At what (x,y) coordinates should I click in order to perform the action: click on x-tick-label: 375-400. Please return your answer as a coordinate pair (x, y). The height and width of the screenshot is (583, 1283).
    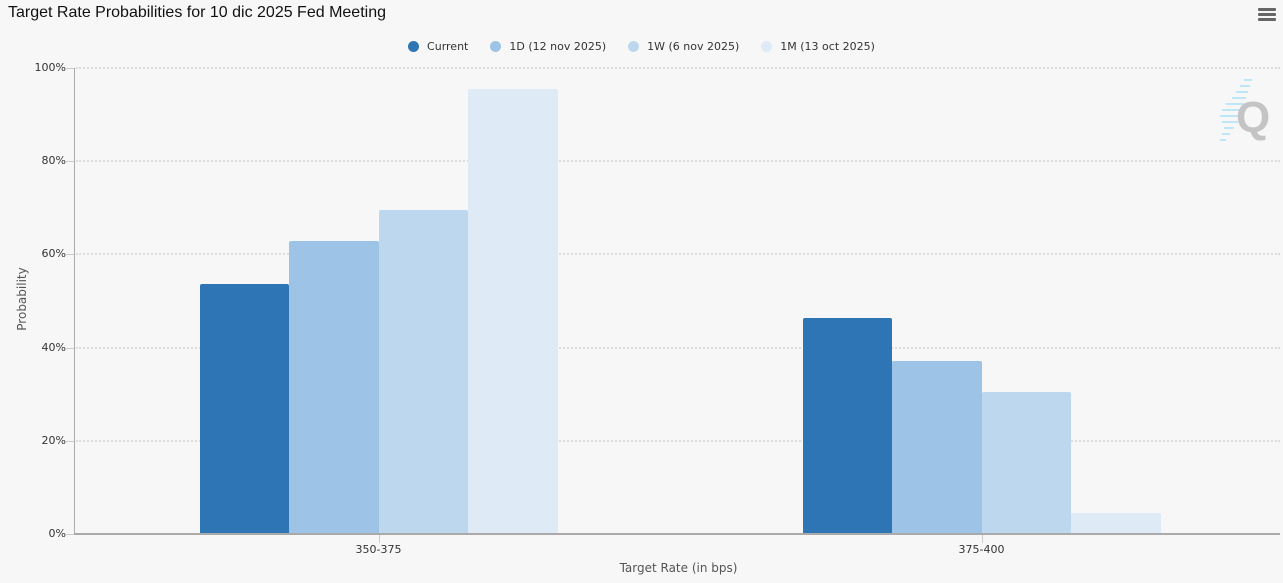
    Looking at the image, I should click on (981, 549).